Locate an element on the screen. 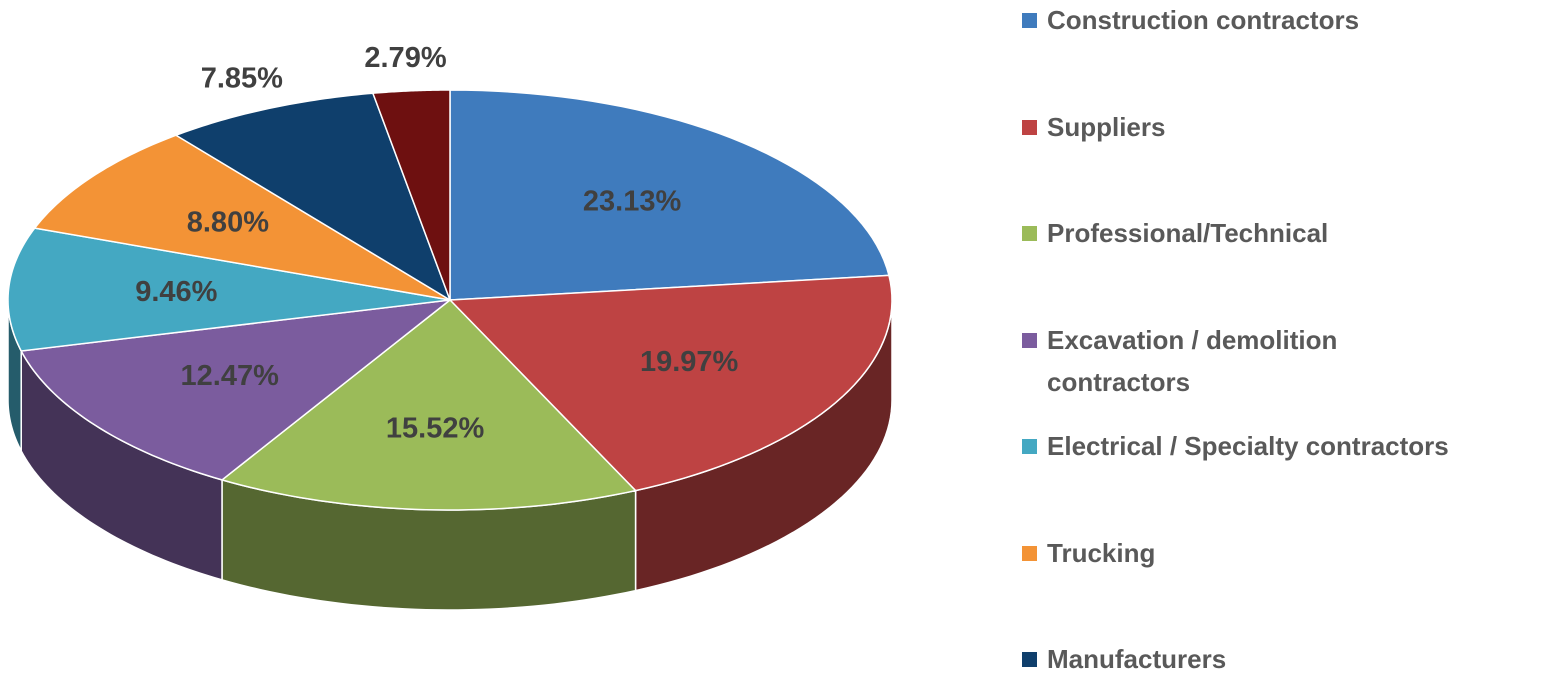  legend-item: Excavation / demolition contractors is located at coordinates (1242, 361).